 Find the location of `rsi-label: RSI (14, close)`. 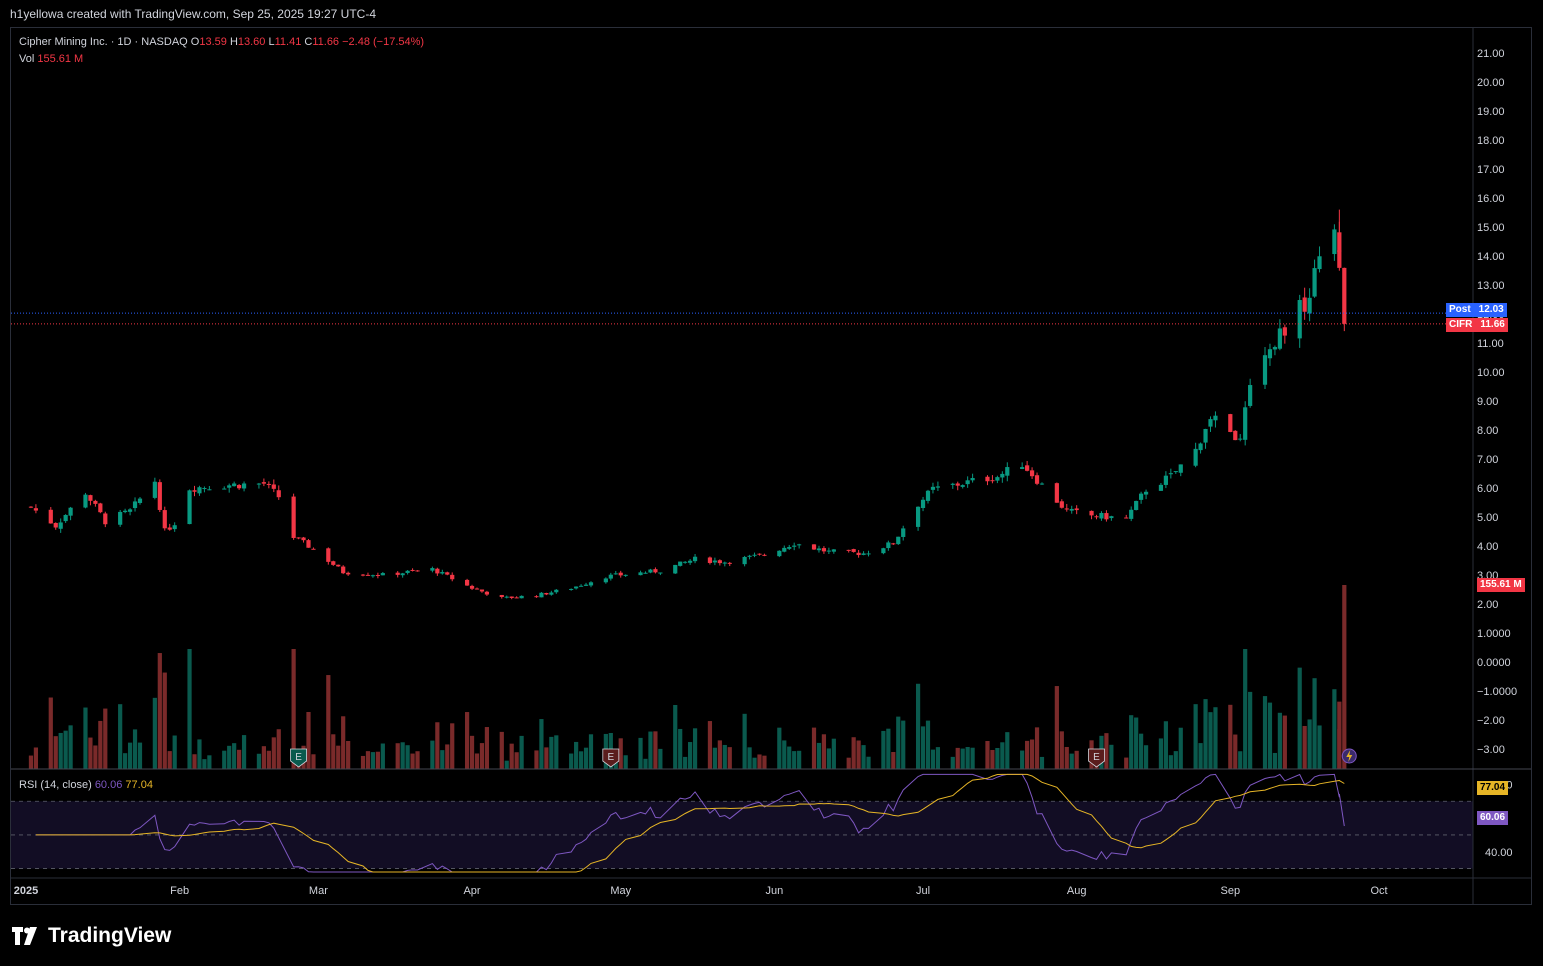

rsi-label: RSI (14, close) is located at coordinates (55, 785).